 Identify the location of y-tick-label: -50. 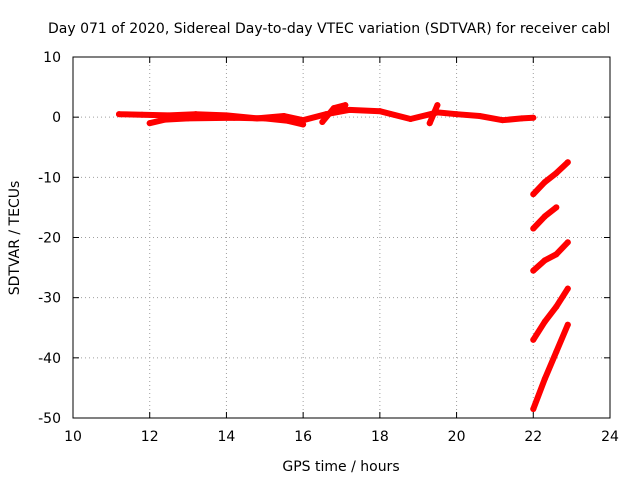
(49, 419).